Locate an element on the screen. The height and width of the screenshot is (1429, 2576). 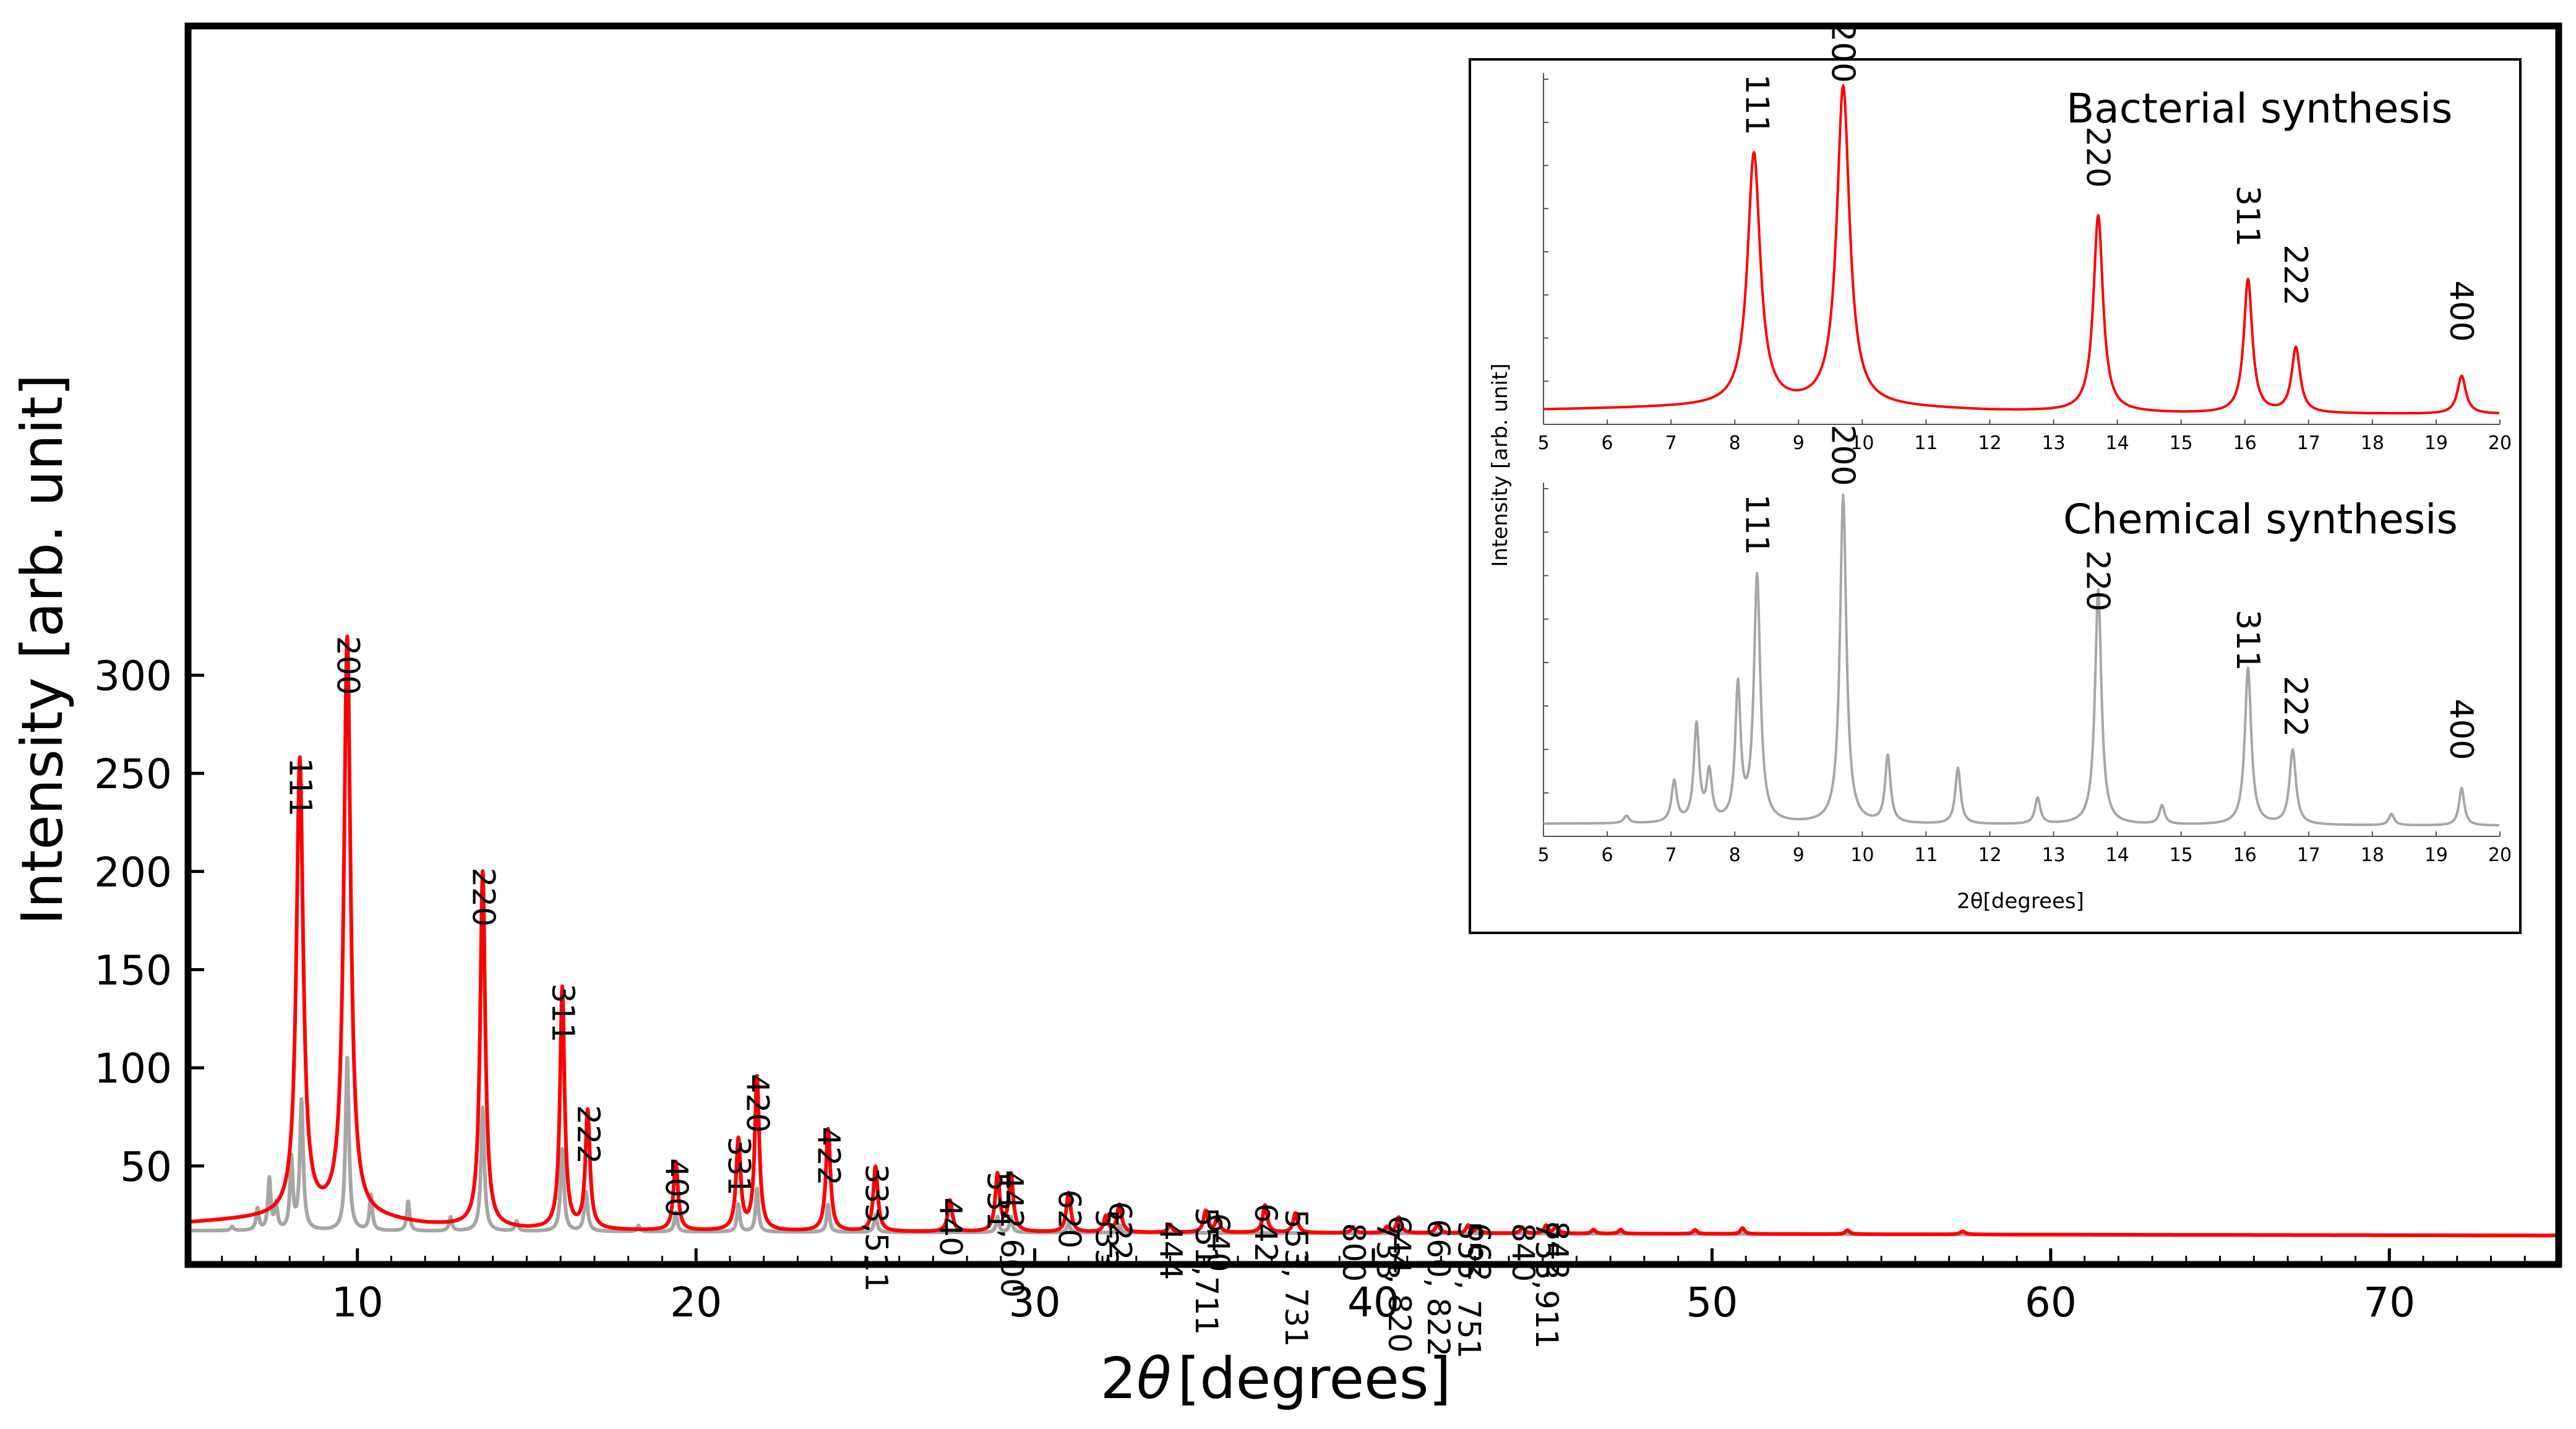
peak-label: 420 is located at coordinates (758, 1104).